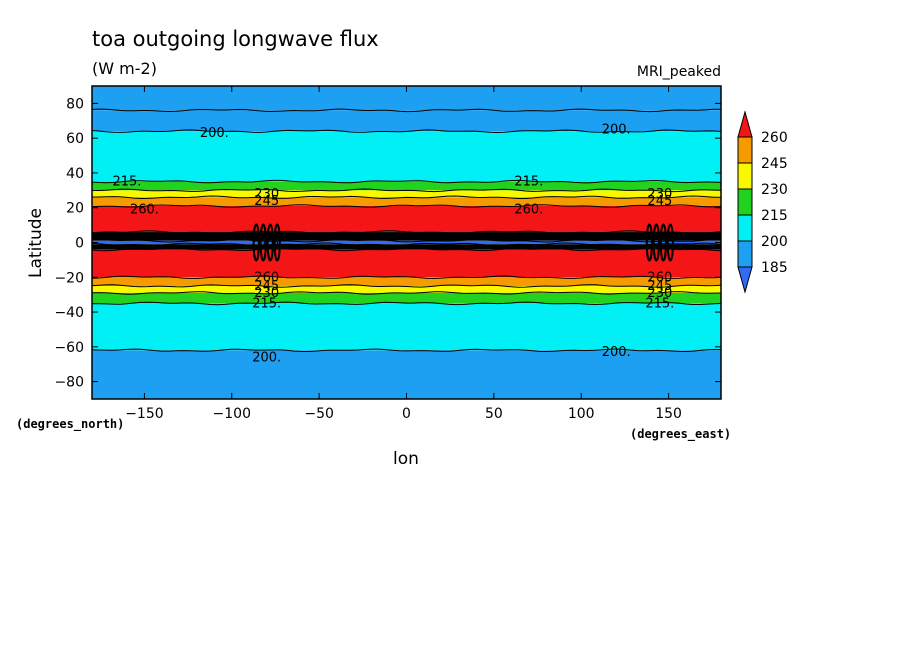  Describe the element at coordinates (75, 104) in the screenshot. I see `y-tick-label-0: 80` at that location.